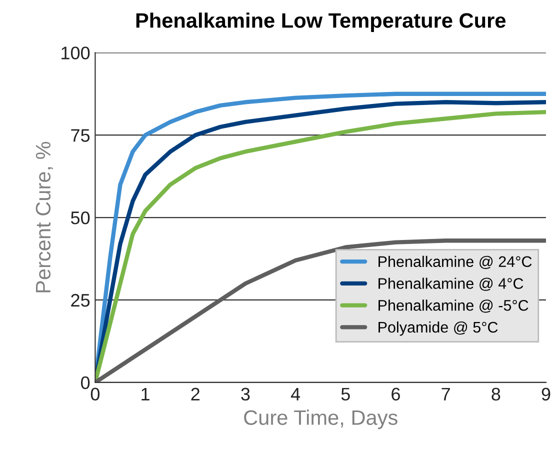  Describe the element at coordinates (76, 53) in the screenshot. I see `y-tick-label: 100` at that location.